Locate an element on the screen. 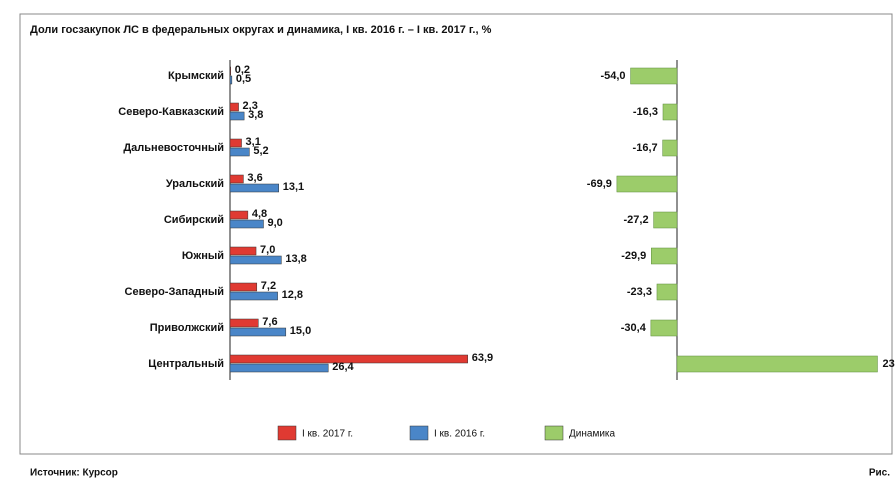 The image size is (895, 488). value-label: -16,7 is located at coordinates (645, 148).